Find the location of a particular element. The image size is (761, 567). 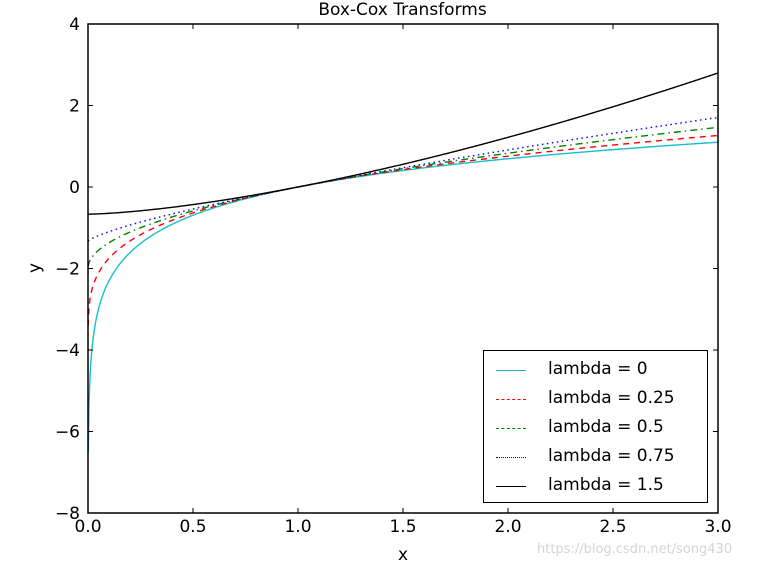

legend-label: lambda = 0.75 is located at coordinates (611, 456).